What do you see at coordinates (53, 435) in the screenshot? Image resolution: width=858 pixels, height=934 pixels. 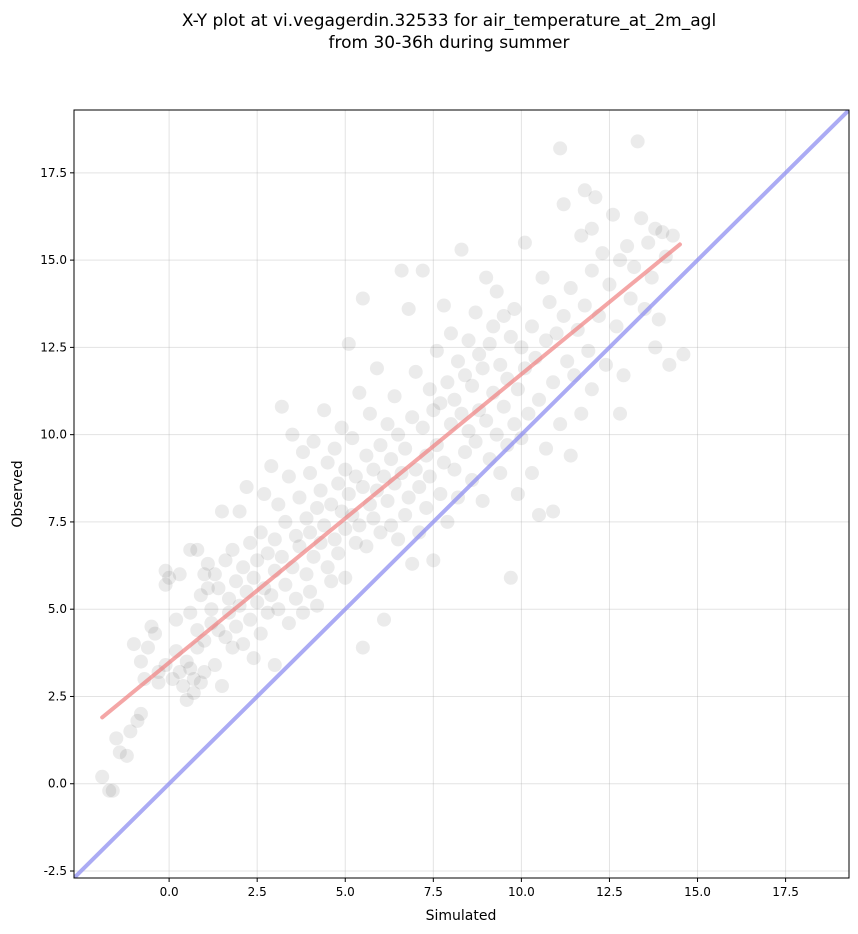 I see `y-tick-label: 10.0` at bounding box center [53, 435].